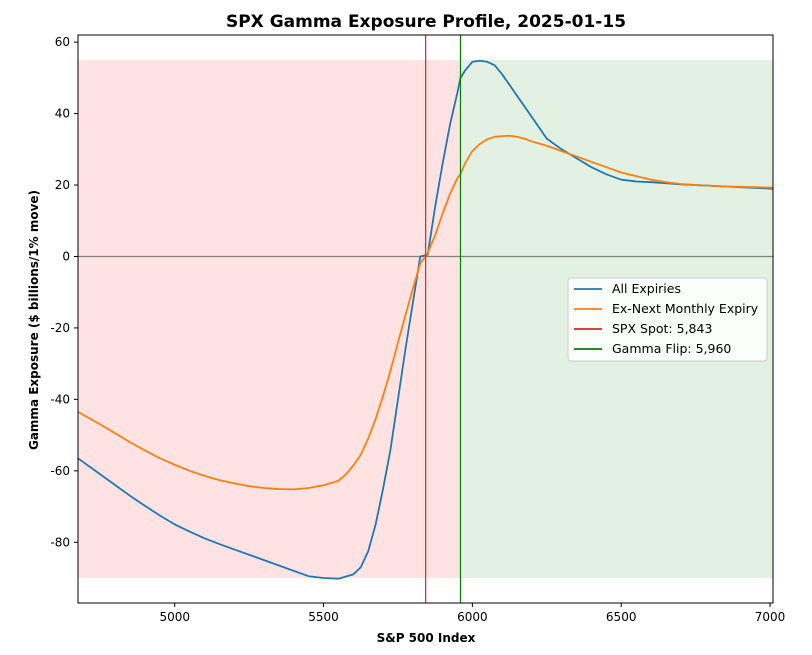 This screenshot has height=655, width=812. Describe the element at coordinates (62, 185) in the screenshot. I see `y-tick-label: 20` at that location.